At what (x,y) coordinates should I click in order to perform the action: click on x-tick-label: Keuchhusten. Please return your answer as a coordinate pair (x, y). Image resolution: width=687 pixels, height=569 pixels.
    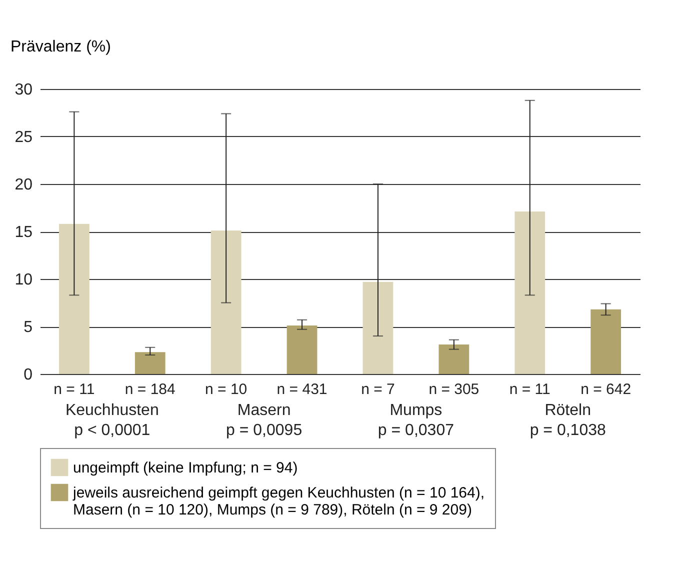
    Looking at the image, I should click on (112, 410).